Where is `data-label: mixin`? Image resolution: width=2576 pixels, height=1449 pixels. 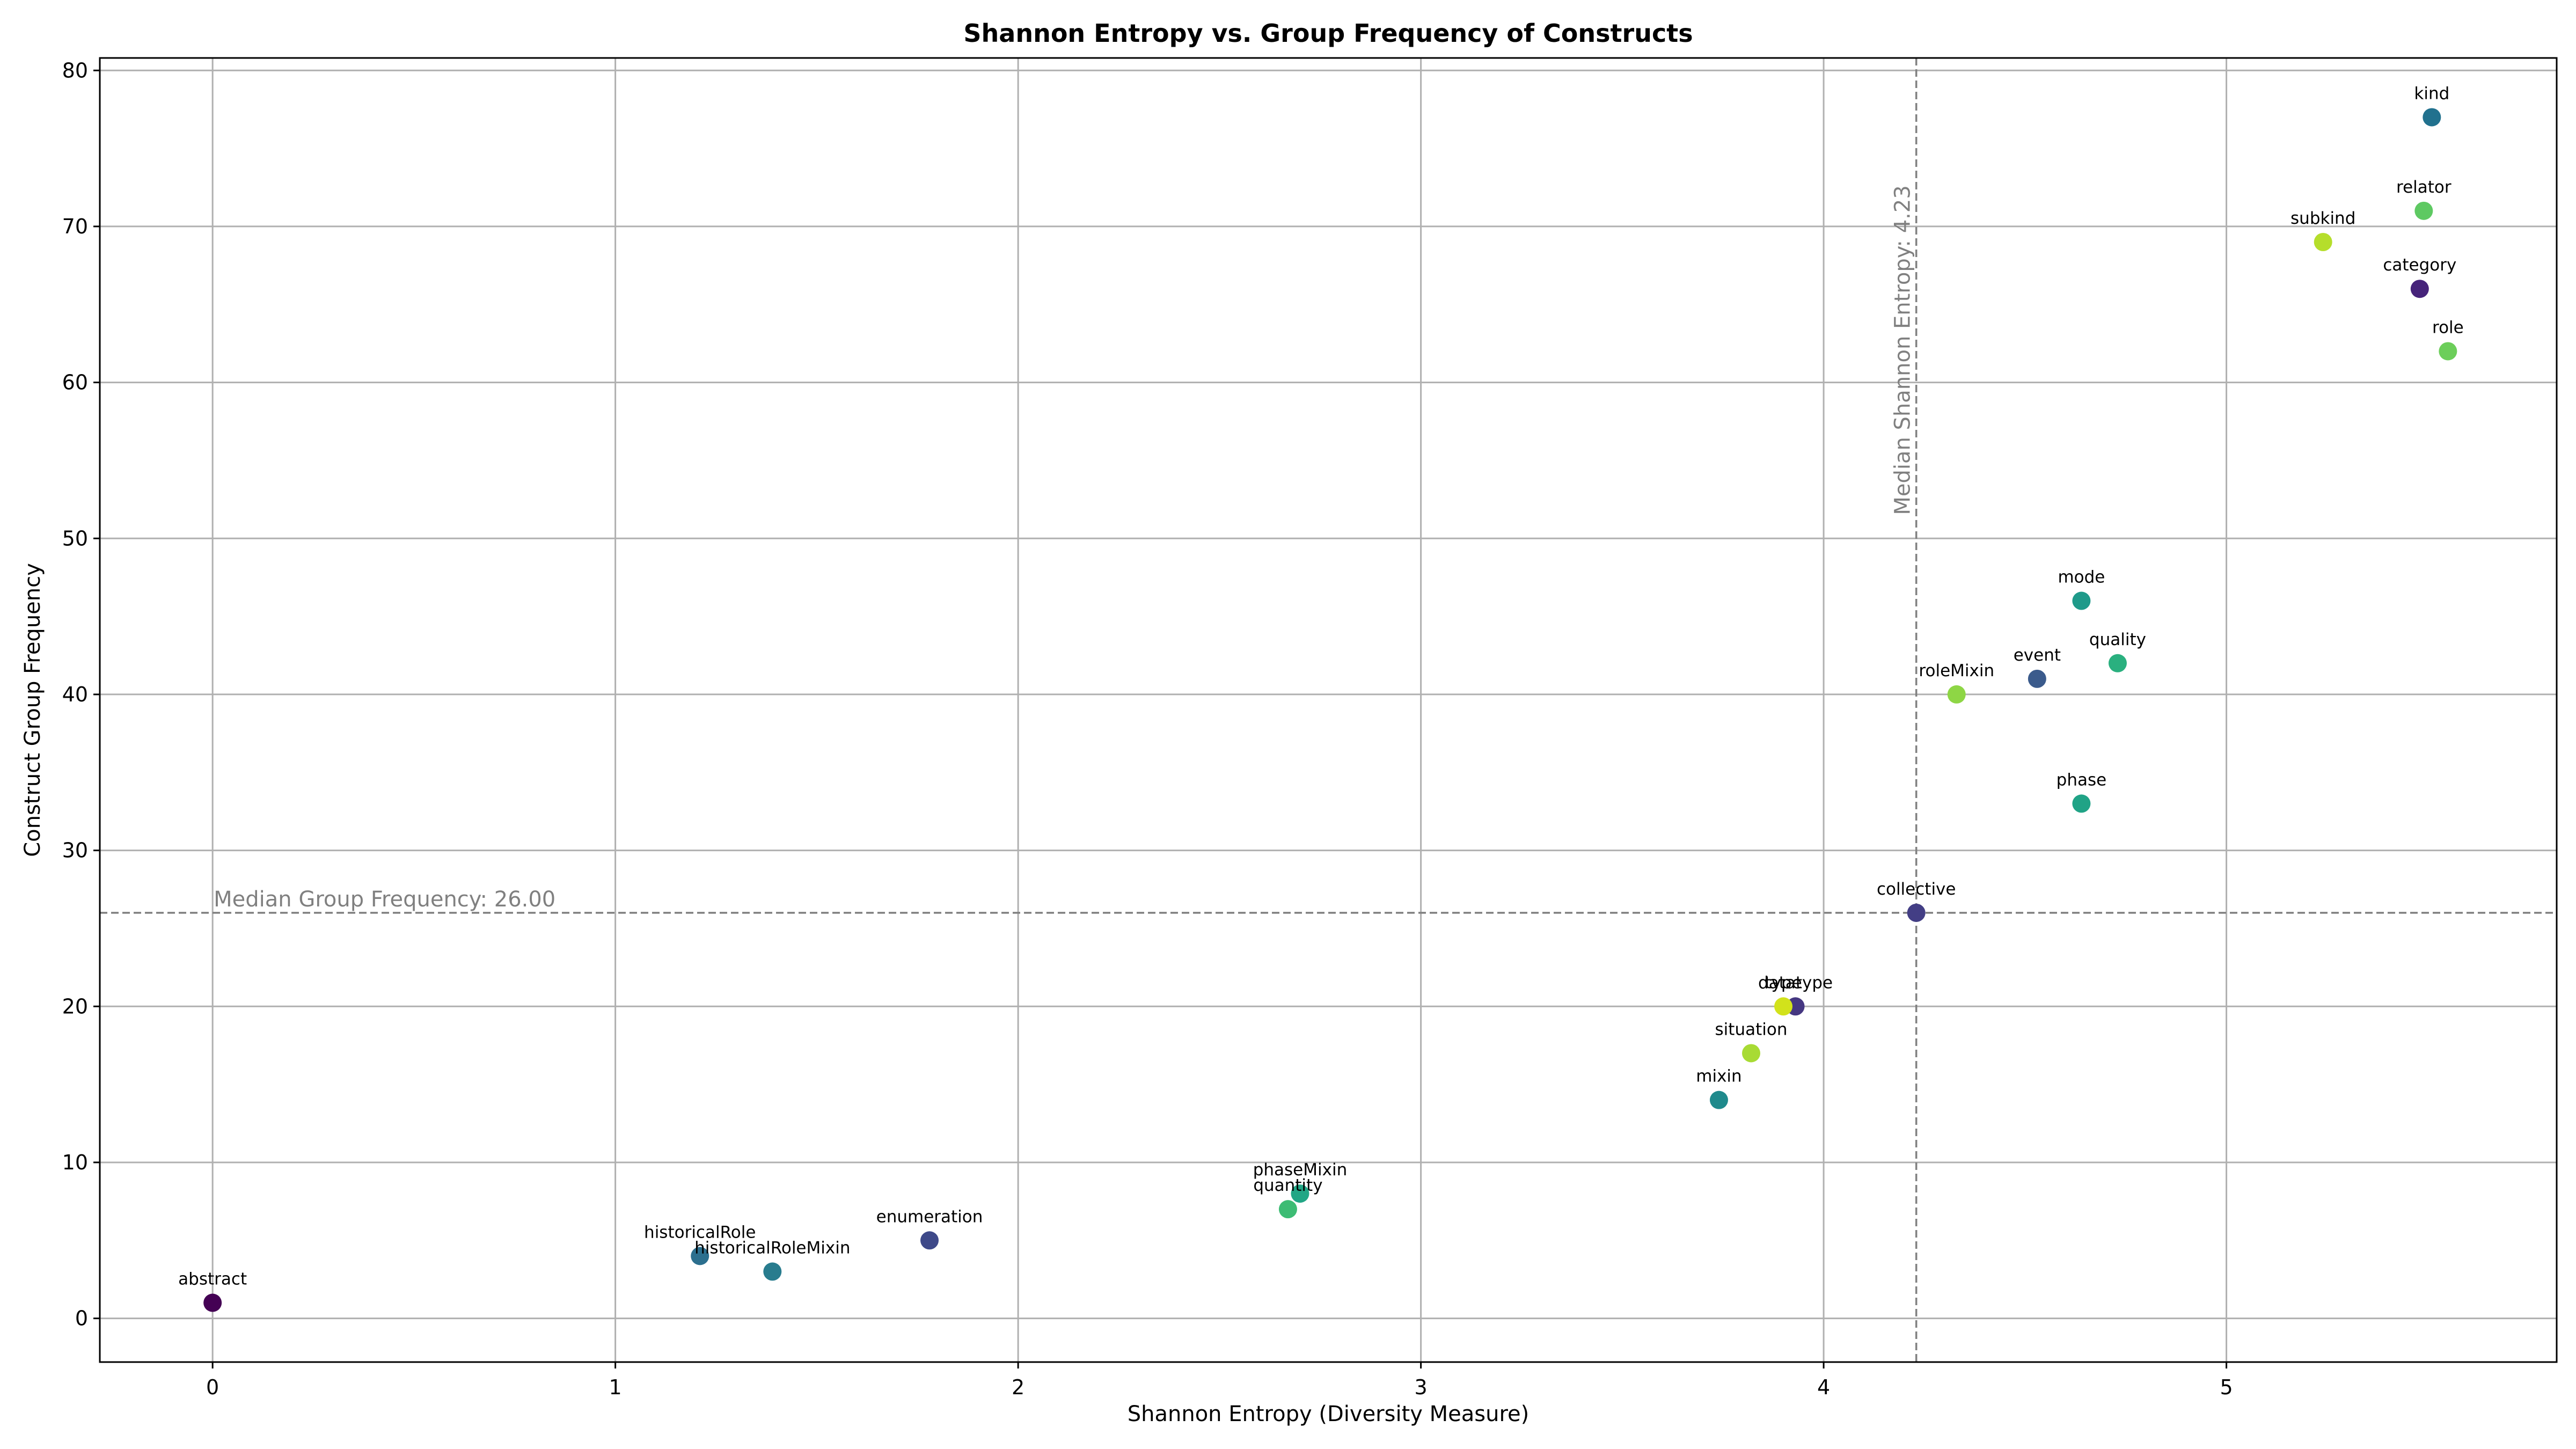
data-label: mixin is located at coordinates (1718, 1076).